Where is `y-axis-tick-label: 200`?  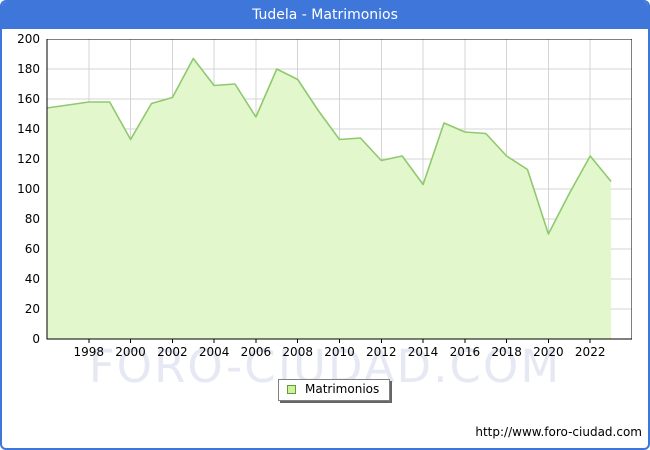 y-axis-tick-label: 200 is located at coordinates (28, 39).